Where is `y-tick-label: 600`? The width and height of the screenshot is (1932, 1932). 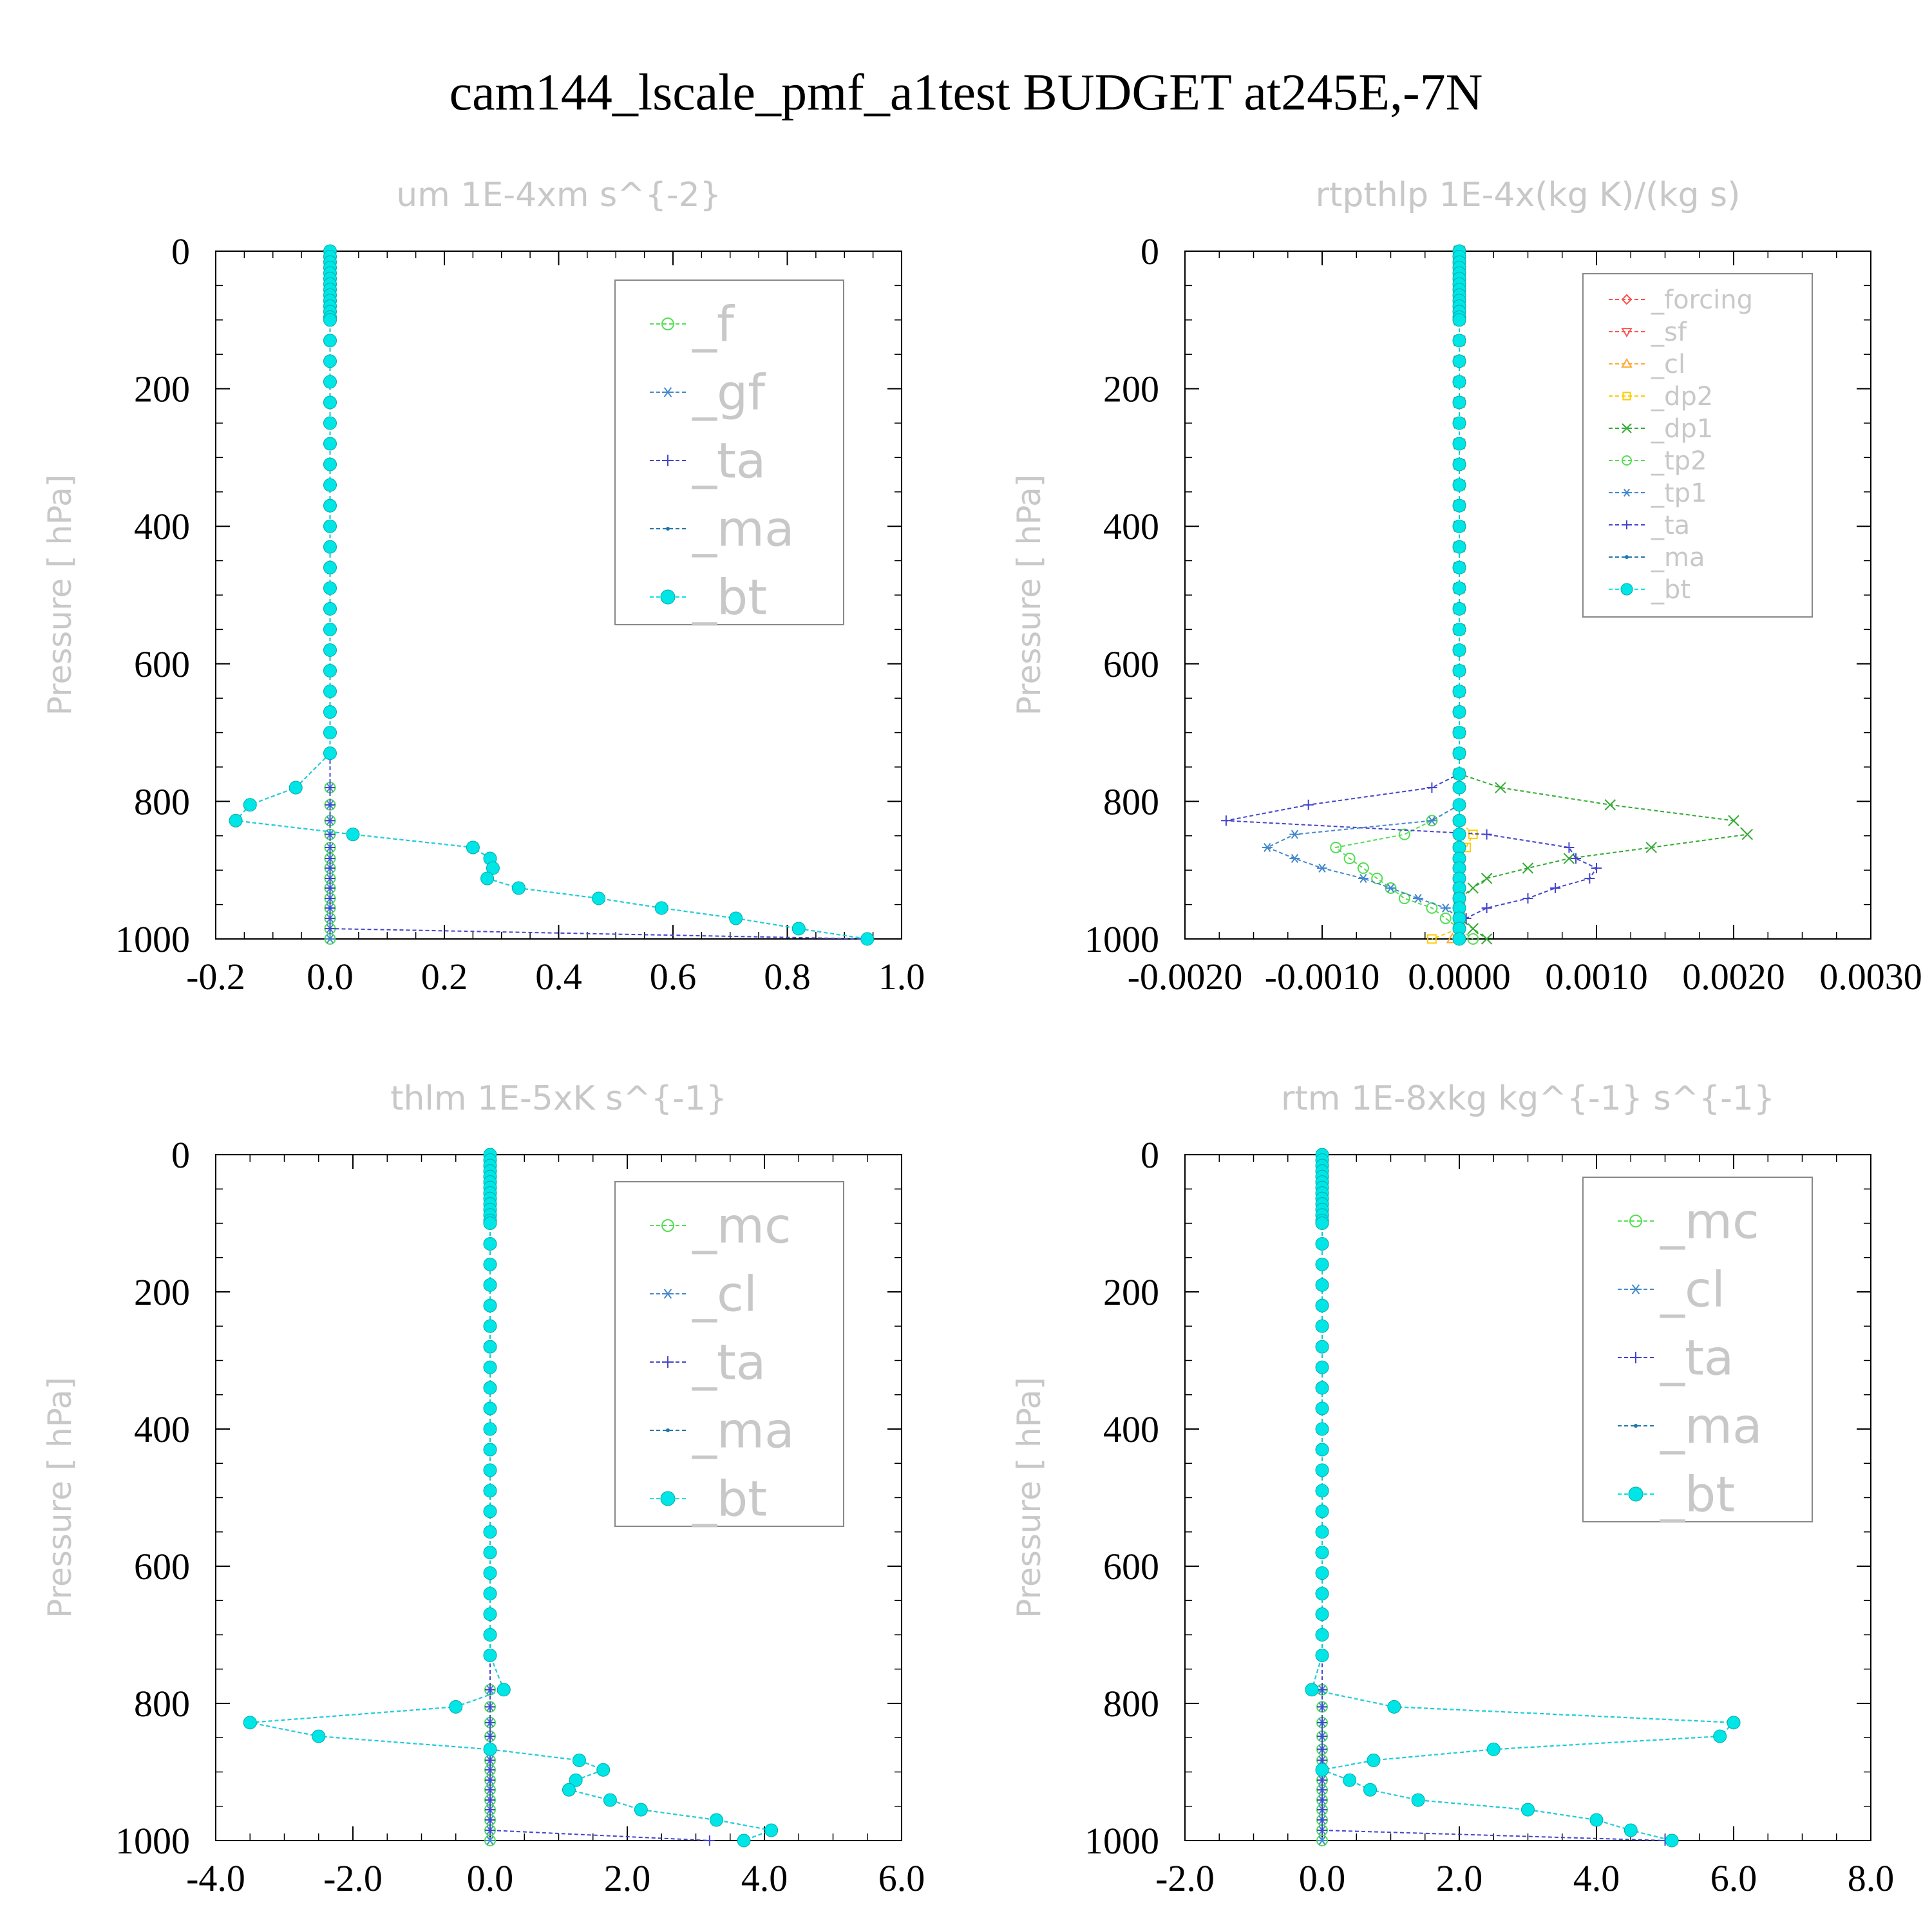 y-tick-label: 600 is located at coordinates (162, 664).